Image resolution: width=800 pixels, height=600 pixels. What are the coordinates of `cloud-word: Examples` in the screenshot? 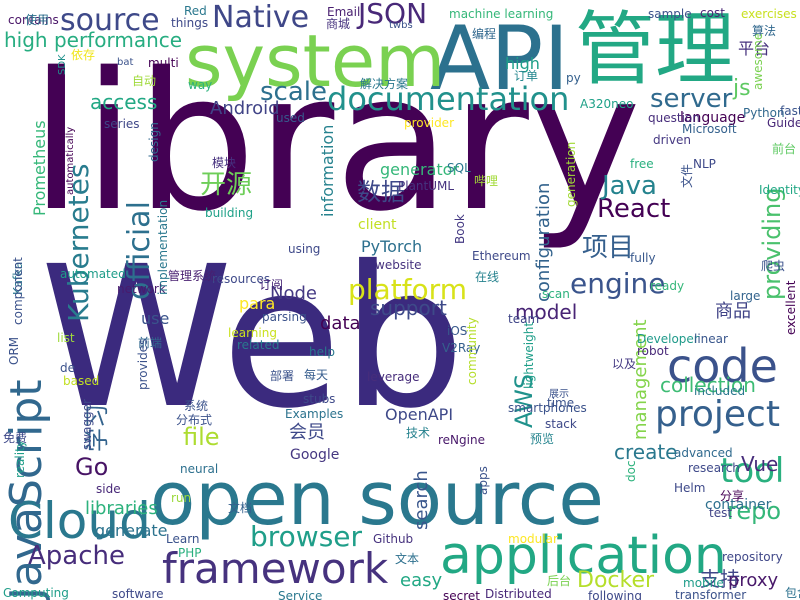 It's located at (314, 414).